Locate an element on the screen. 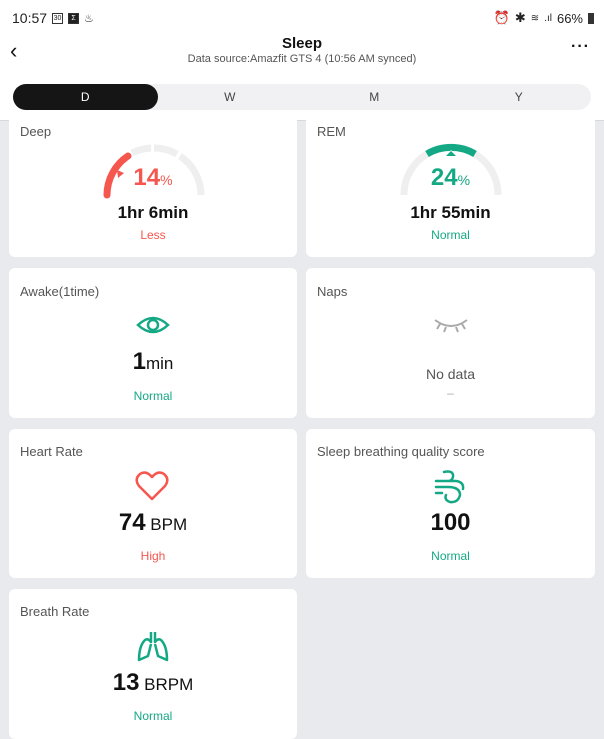  deep-status: Less is located at coordinates (153, 235).